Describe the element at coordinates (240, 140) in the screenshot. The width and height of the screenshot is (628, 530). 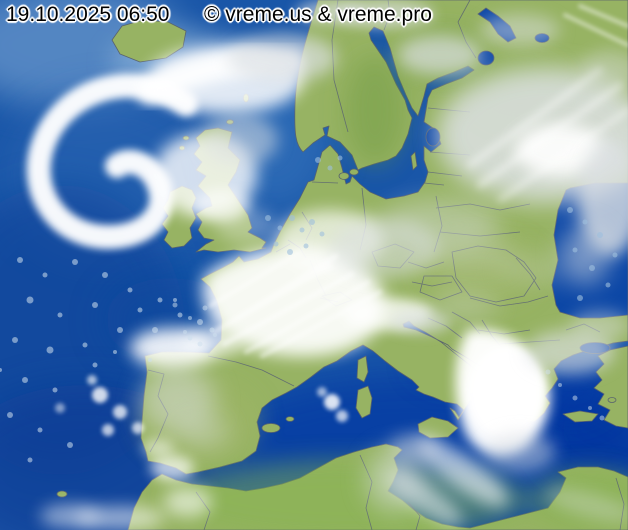
I see `cloud-north-sea` at that location.